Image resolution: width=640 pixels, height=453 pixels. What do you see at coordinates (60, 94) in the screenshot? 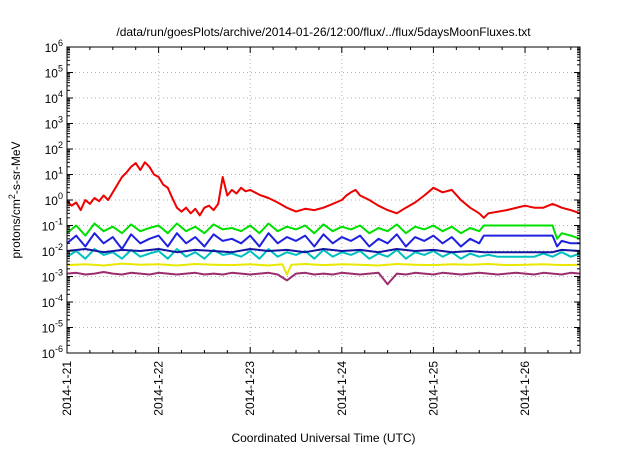
I see `y-tick-exponent: 4` at bounding box center [60, 94].